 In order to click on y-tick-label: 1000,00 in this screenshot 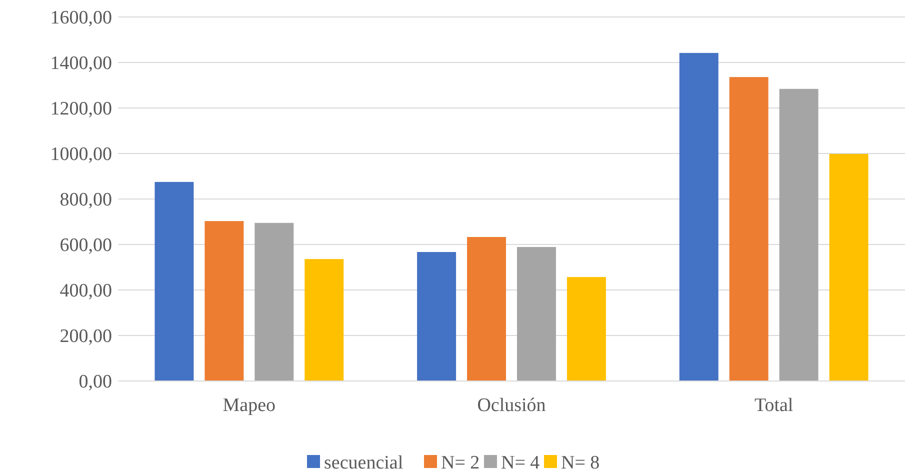, I will do `click(81, 155)`.